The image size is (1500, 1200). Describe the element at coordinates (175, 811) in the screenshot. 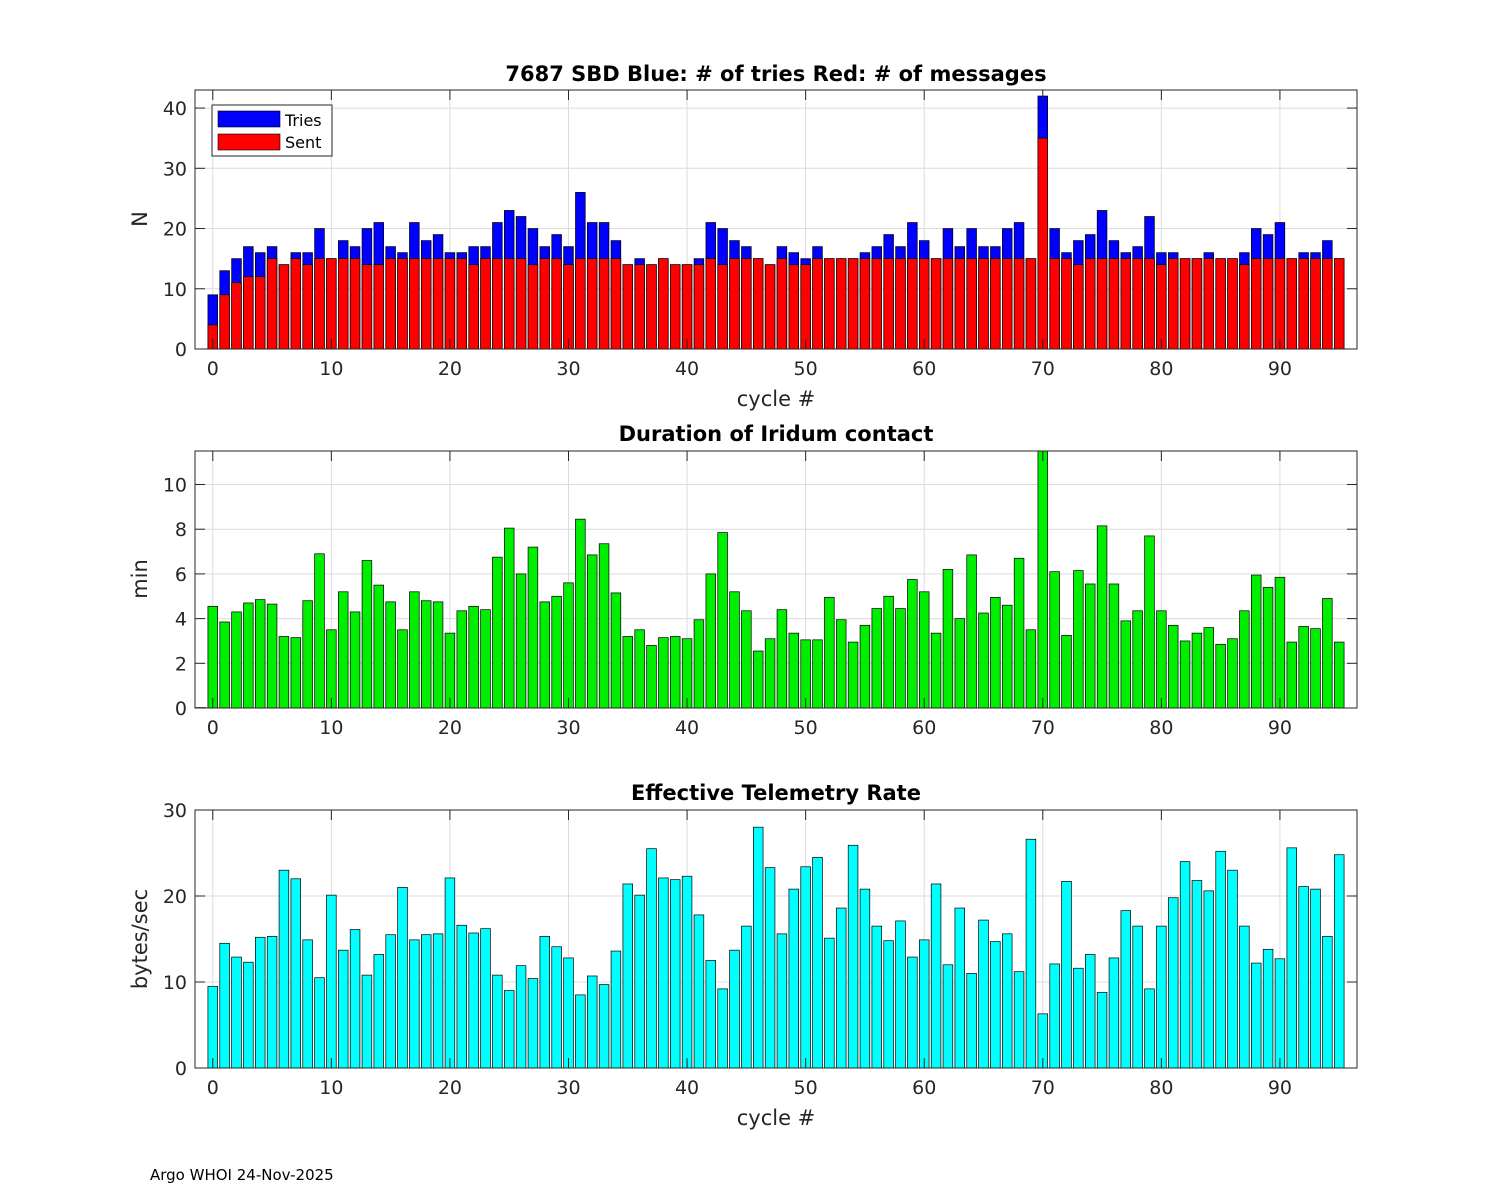

I see `y-tick-label: 30` at that location.